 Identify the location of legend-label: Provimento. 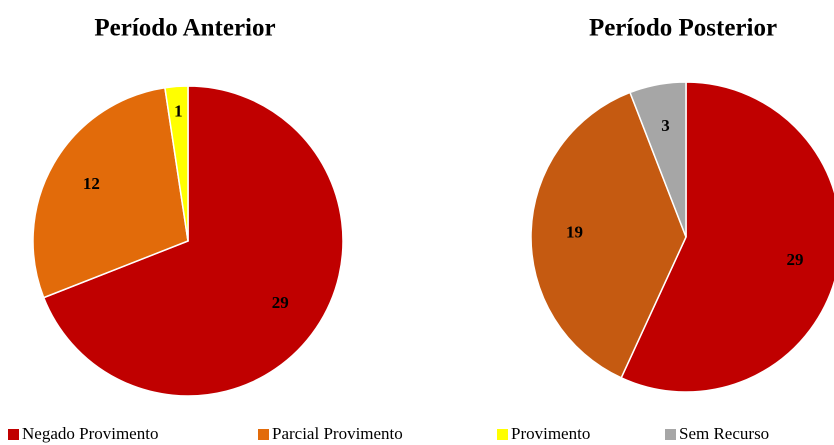
(550, 433).